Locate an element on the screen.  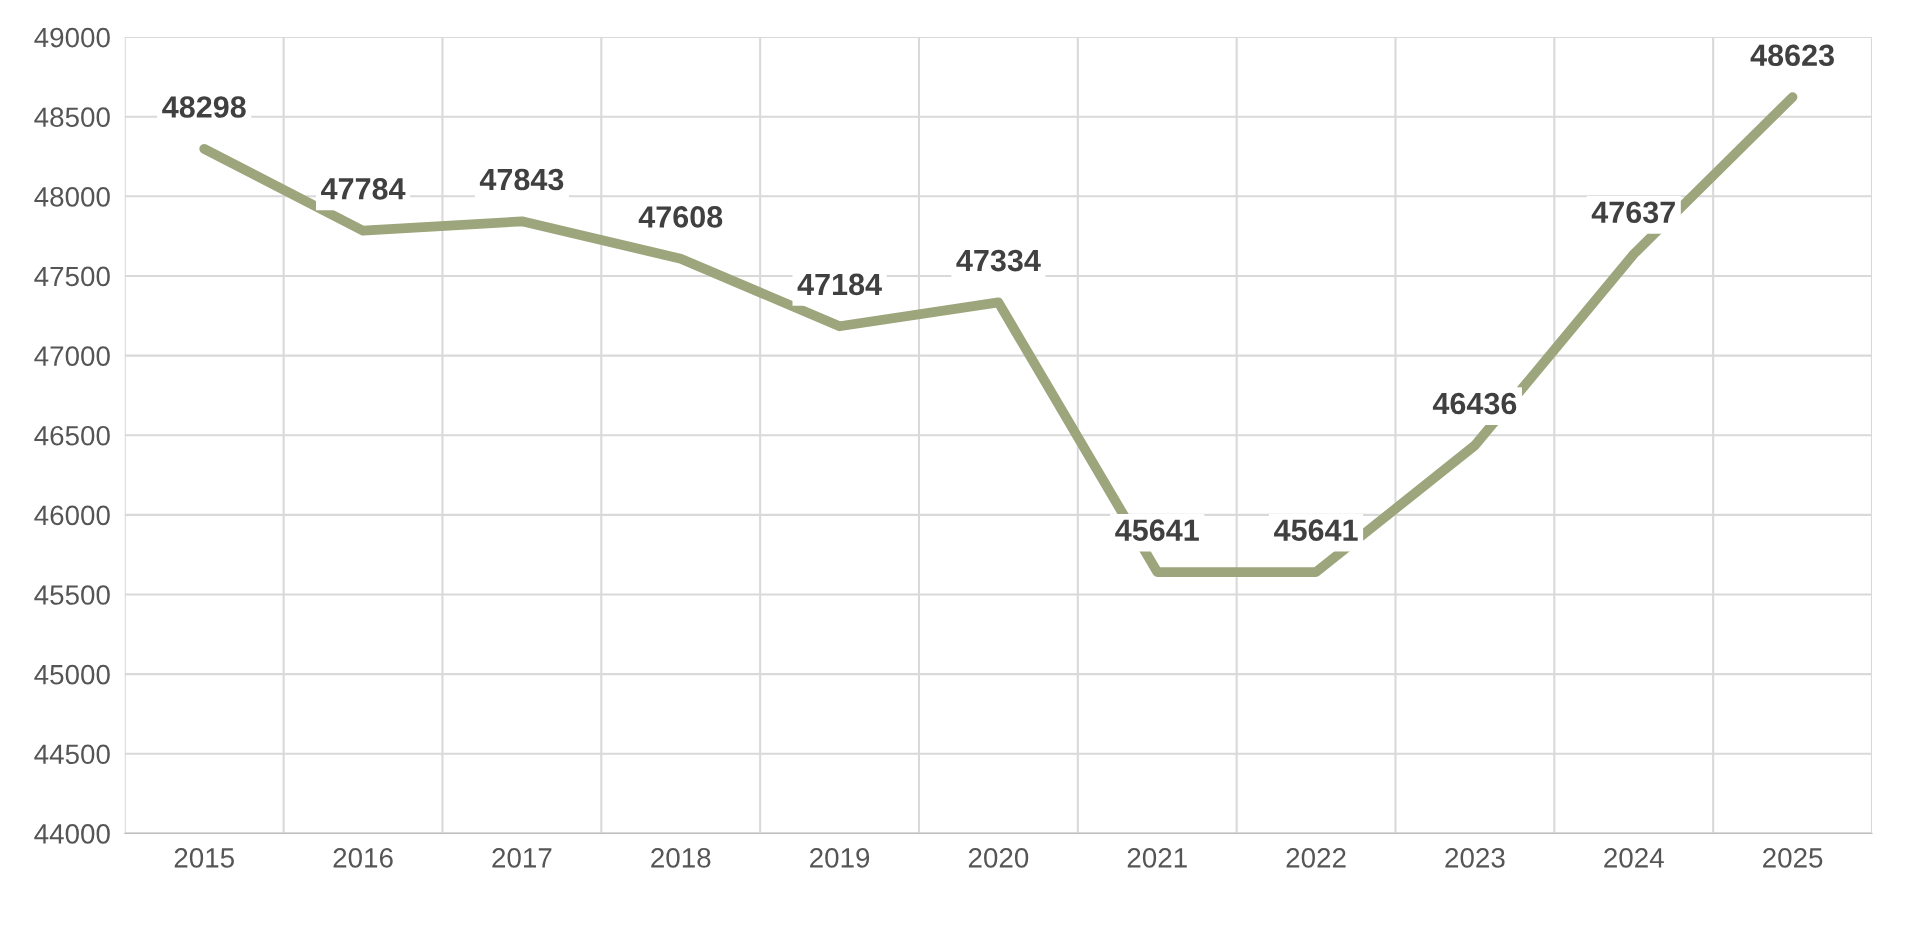
x-tick-label: 2021 is located at coordinates (1157, 858).